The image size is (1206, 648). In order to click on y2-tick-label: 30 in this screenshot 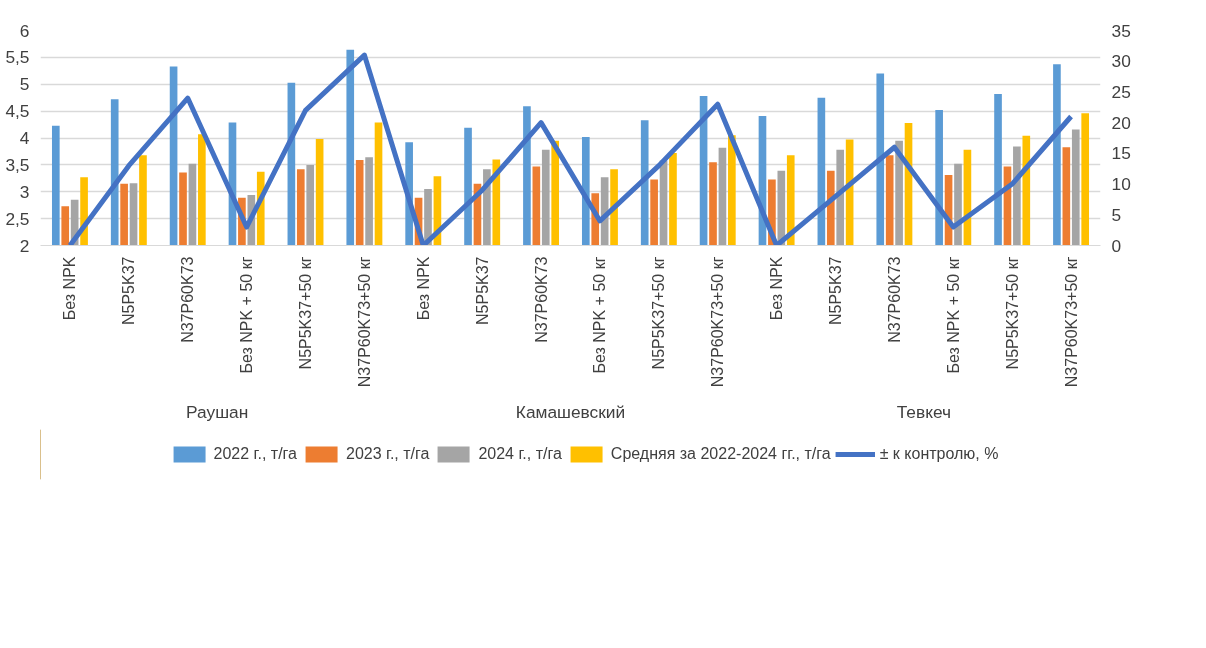, I will do `click(1121, 61)`.